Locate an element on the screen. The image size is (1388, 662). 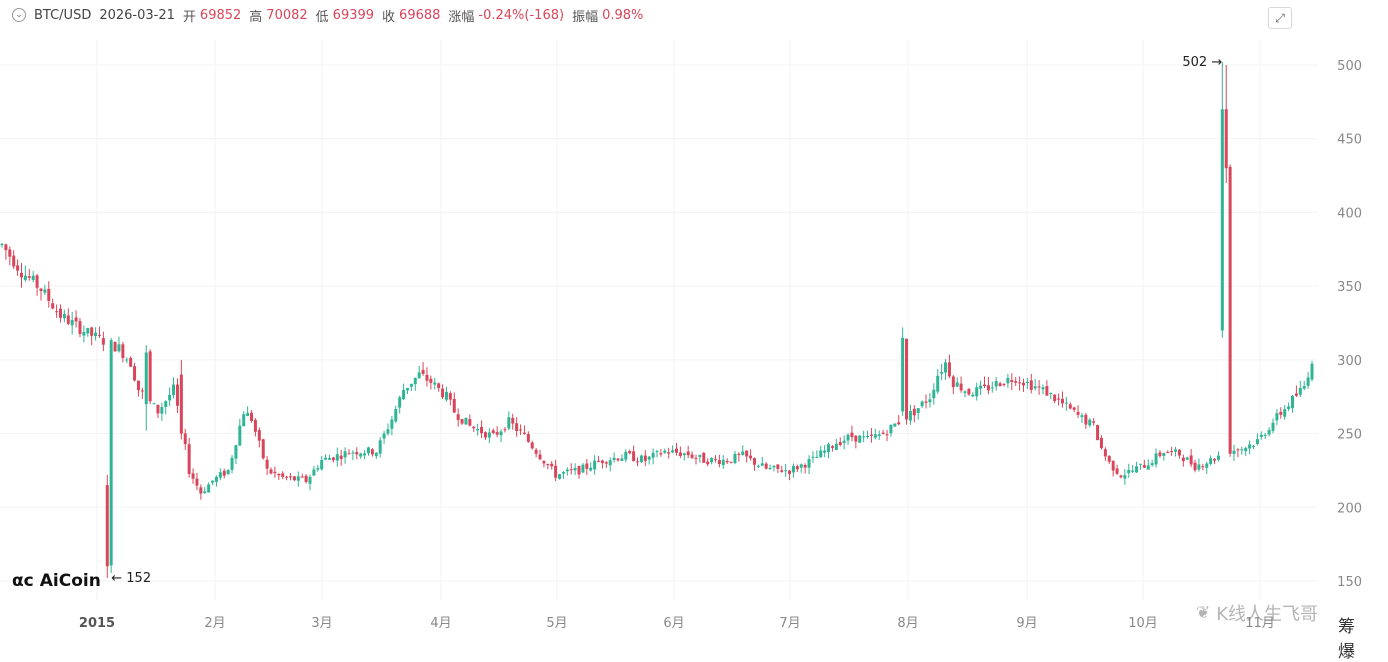
x-tick-label-4: 5月 is located at coordinates (556, 623).